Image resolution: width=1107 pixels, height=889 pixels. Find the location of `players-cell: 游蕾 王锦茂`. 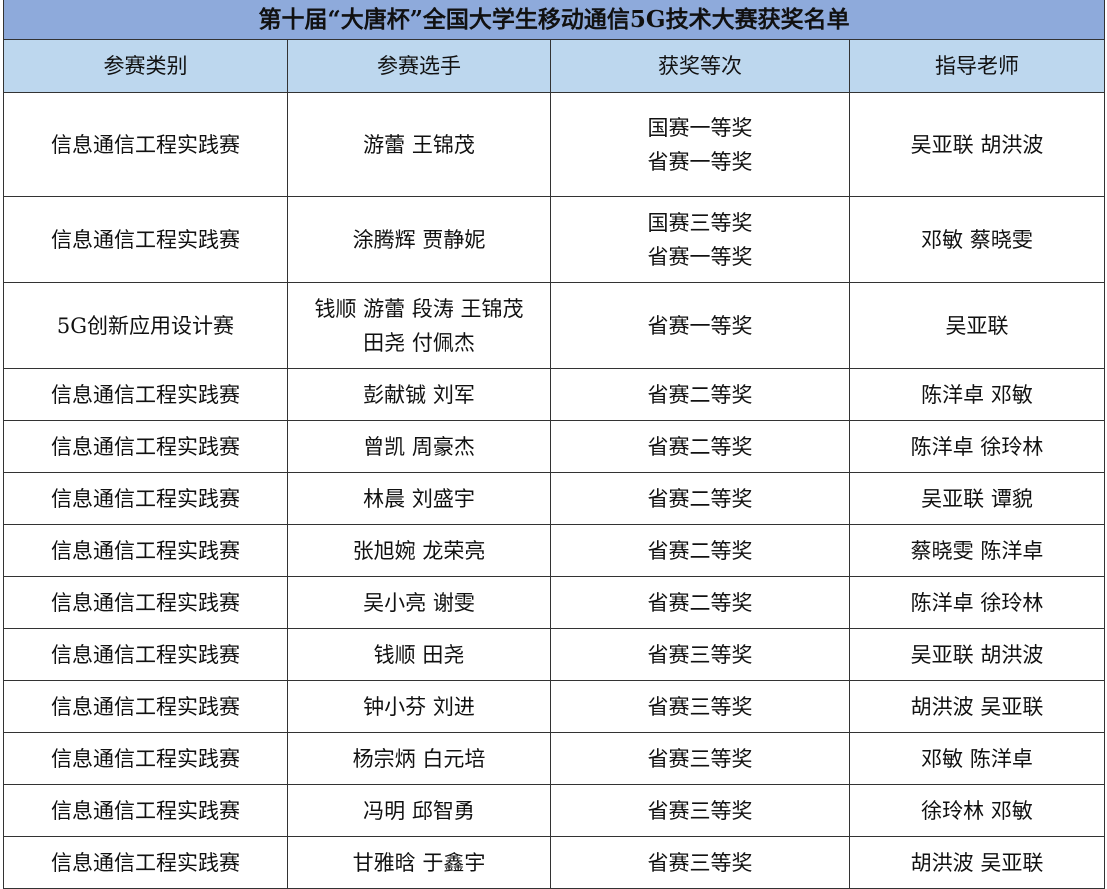

players-cell: 游蕾 王锦茂 is located at coordinates (419, 144).